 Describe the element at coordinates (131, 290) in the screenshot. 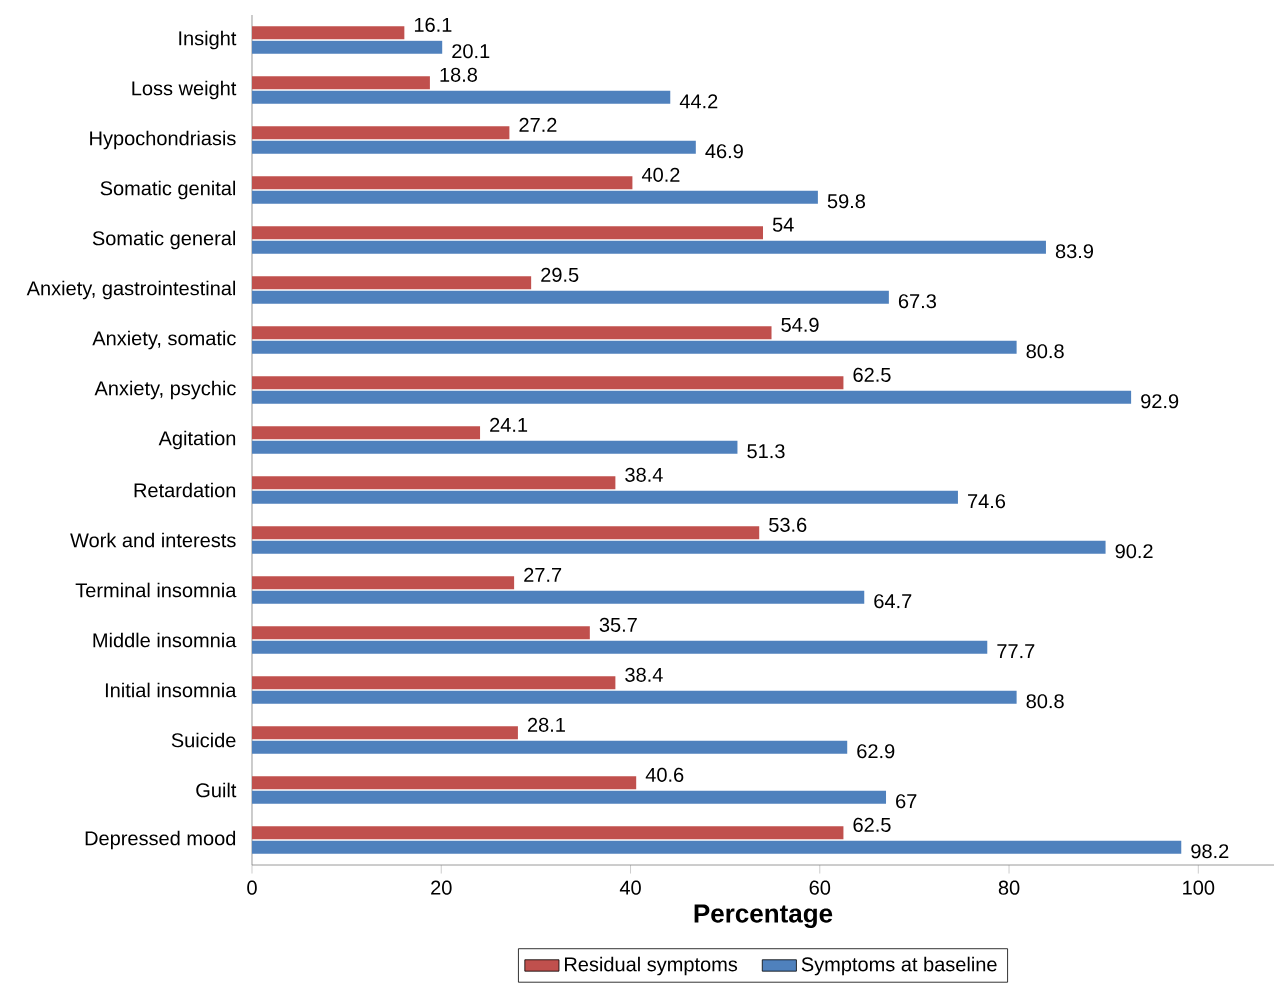

I see `y-tick-label: Anxiety, gastrointestinal` at that location.